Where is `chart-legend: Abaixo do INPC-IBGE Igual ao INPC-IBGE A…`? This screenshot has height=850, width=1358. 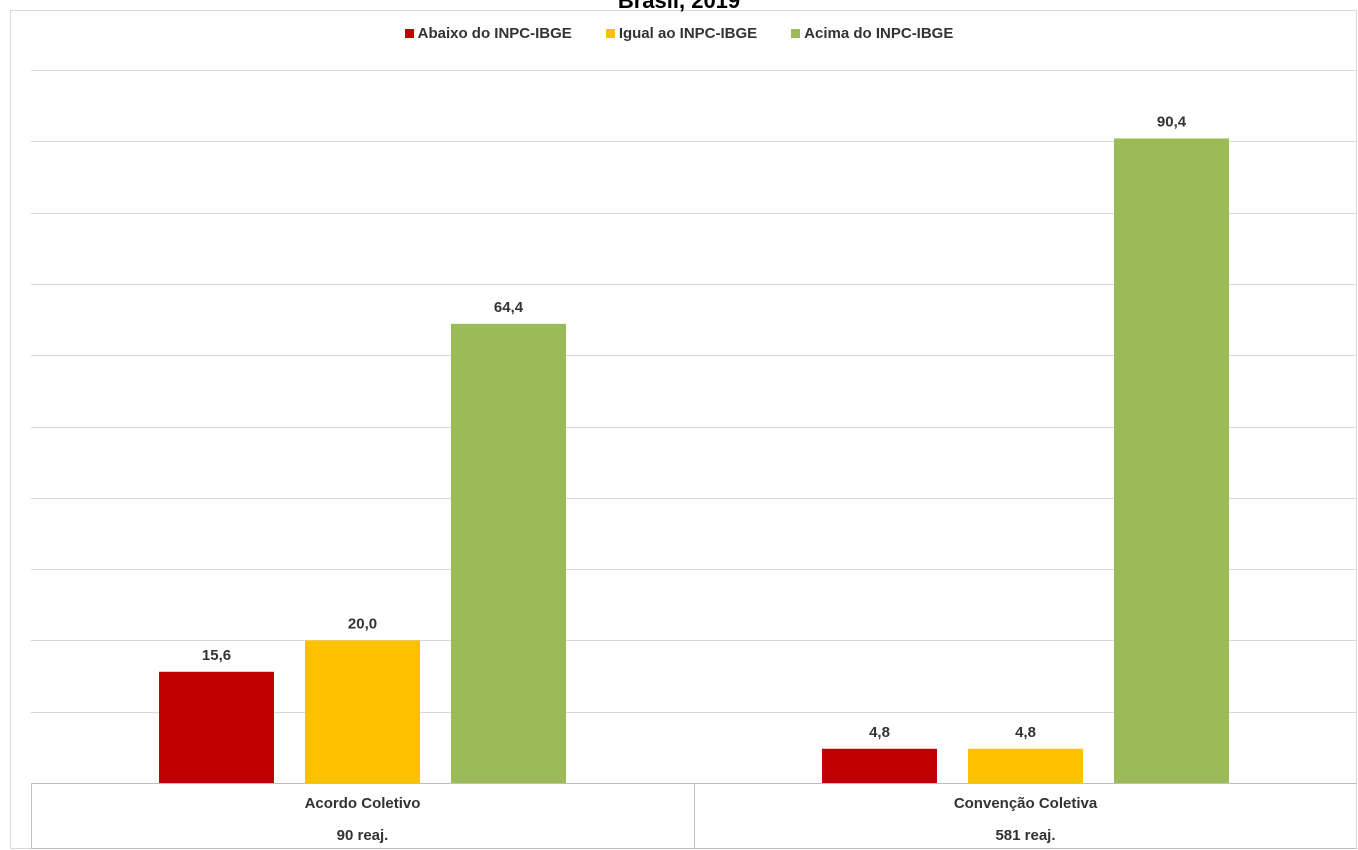 chart-legend: Abaixo do INPC-IBGE Igual ao INPC-IBGE A… is located at coordinates (679, 33).